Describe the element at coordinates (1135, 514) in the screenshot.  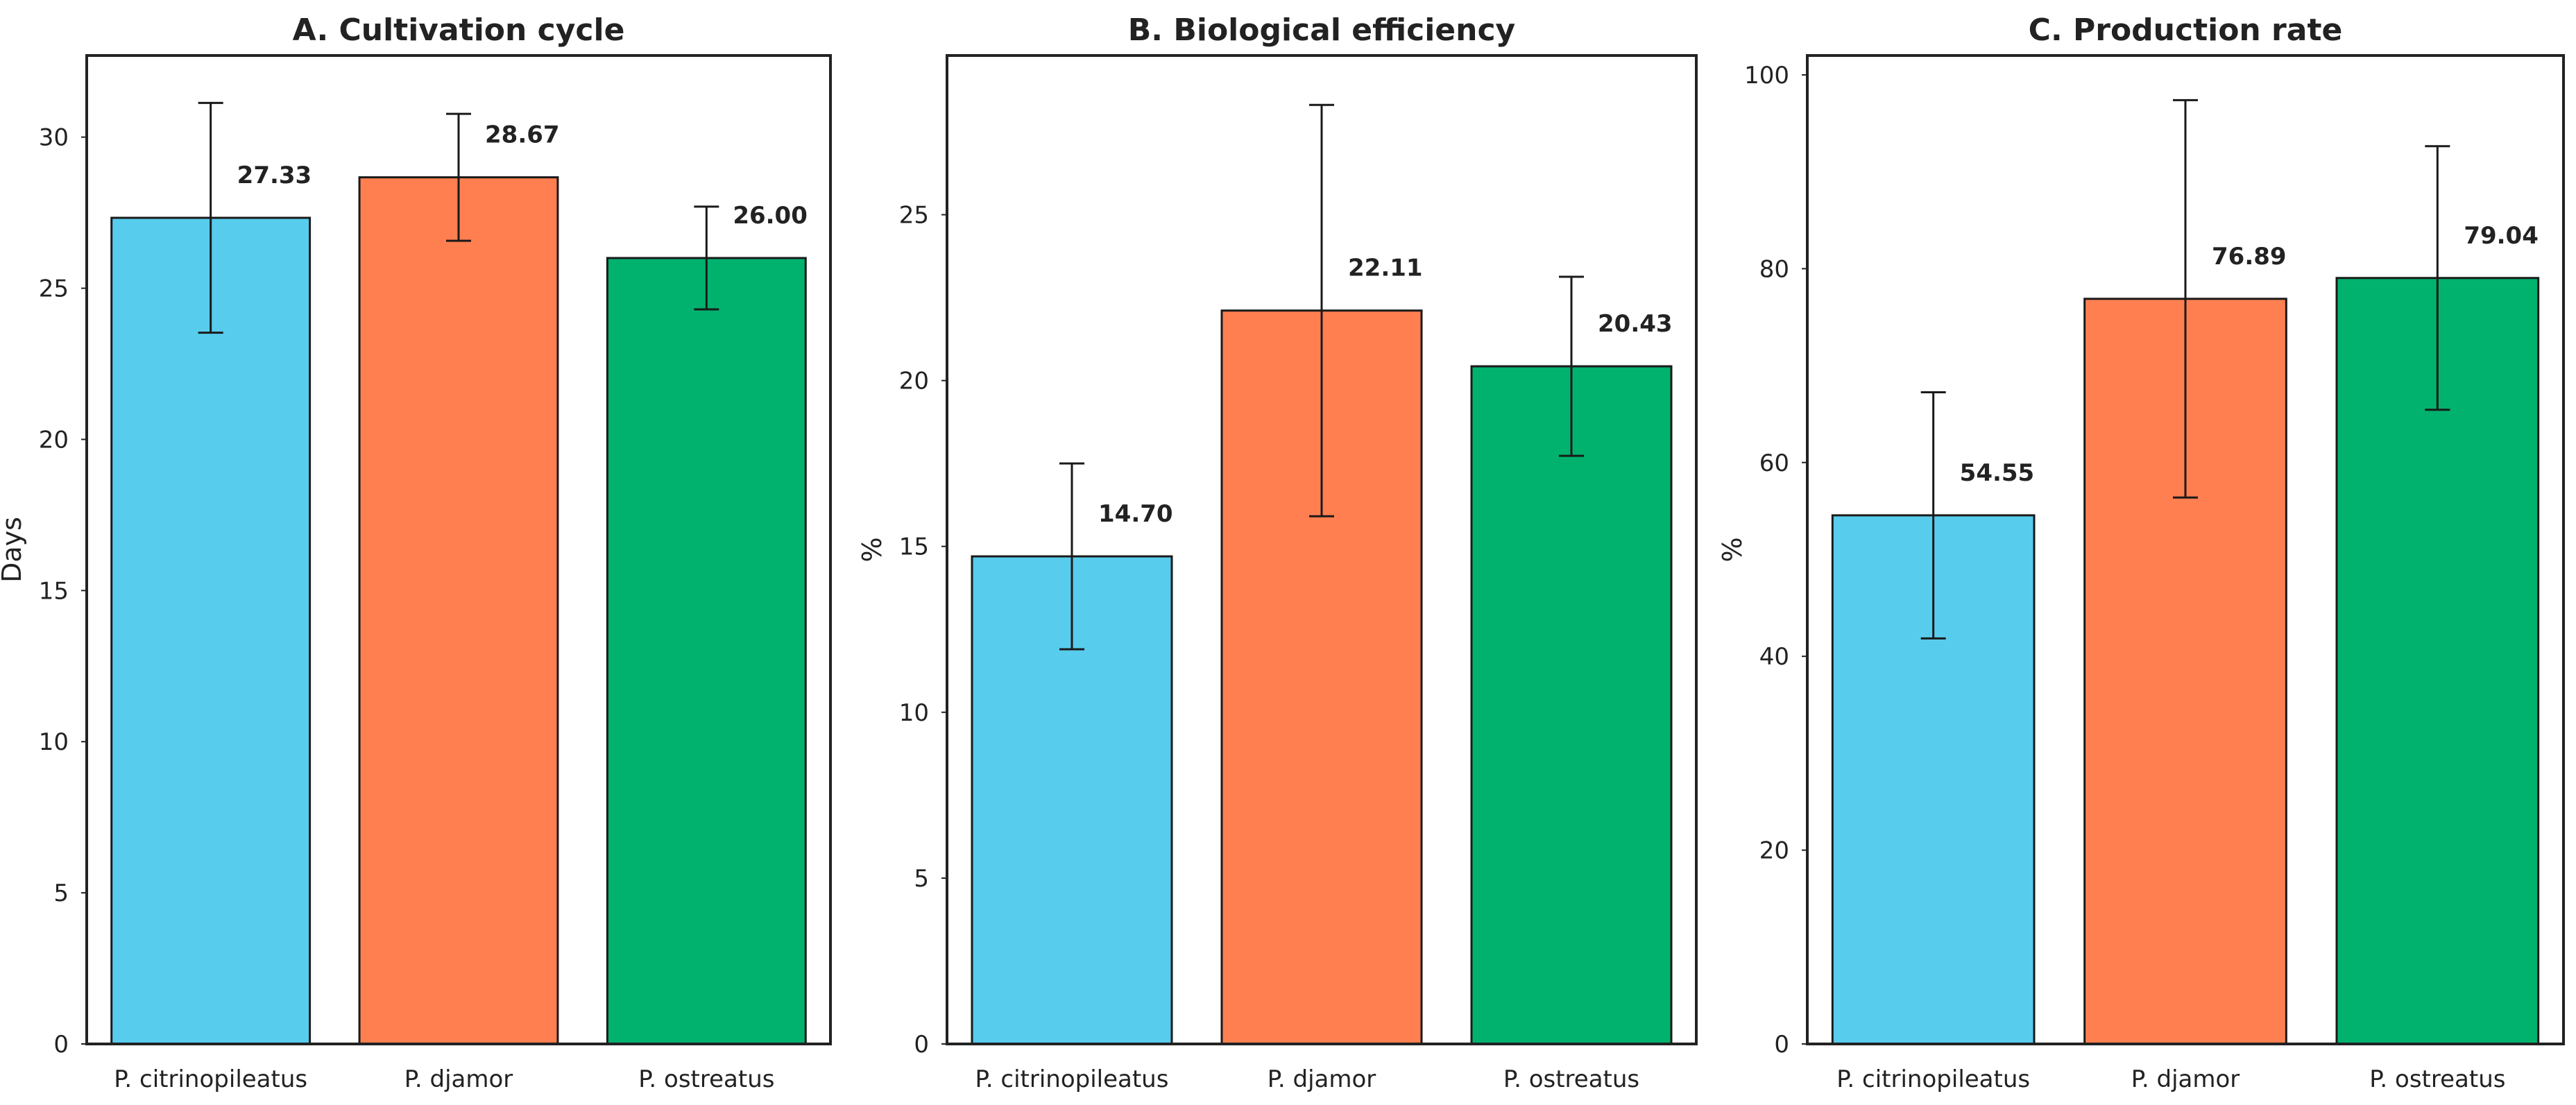
I see `data-label: 14.70` at that location.